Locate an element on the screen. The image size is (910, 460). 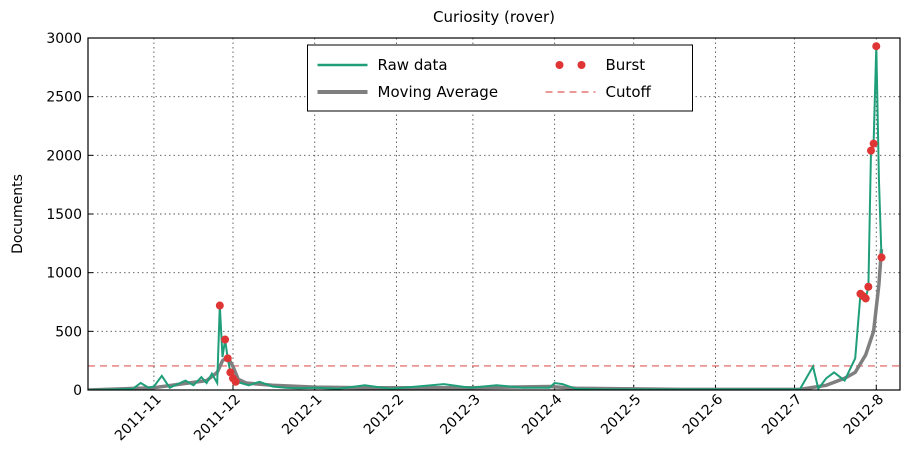
legend-label: Raw data is located at coordinates (413, 65).